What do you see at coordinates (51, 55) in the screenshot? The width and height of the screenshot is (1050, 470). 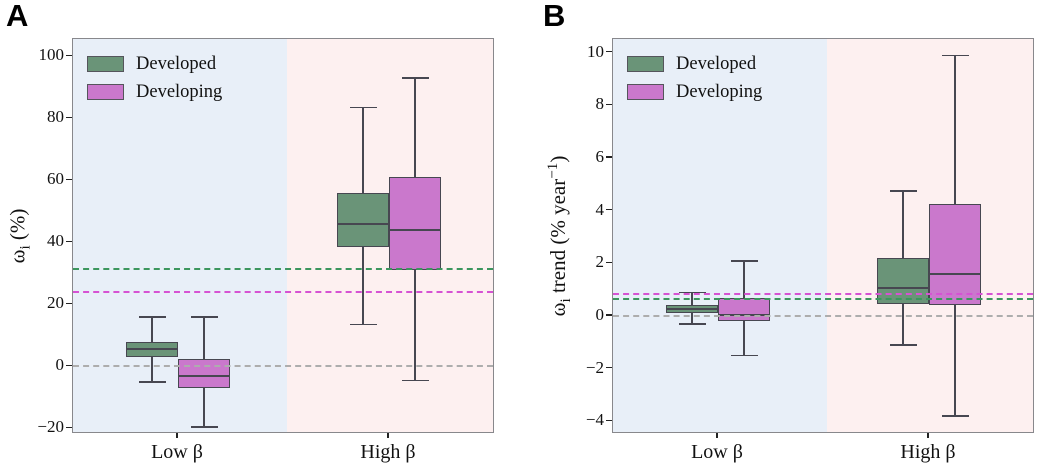 I see `y-tick-label: 100` at bounding box center [51, 55].